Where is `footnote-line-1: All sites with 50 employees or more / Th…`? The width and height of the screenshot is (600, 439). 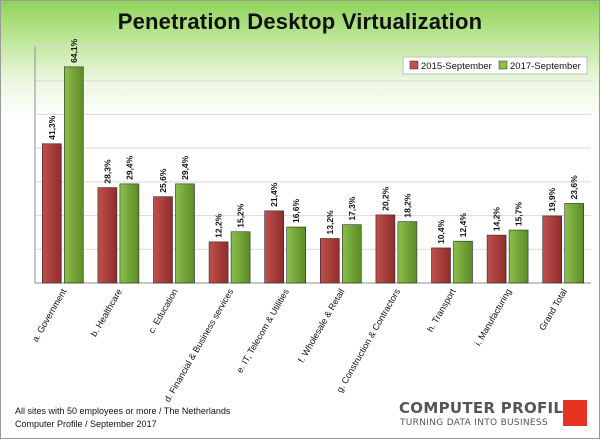
footnote-line-1: All sites with 50 employees or more / Th… is located at coordinates (123, 411).